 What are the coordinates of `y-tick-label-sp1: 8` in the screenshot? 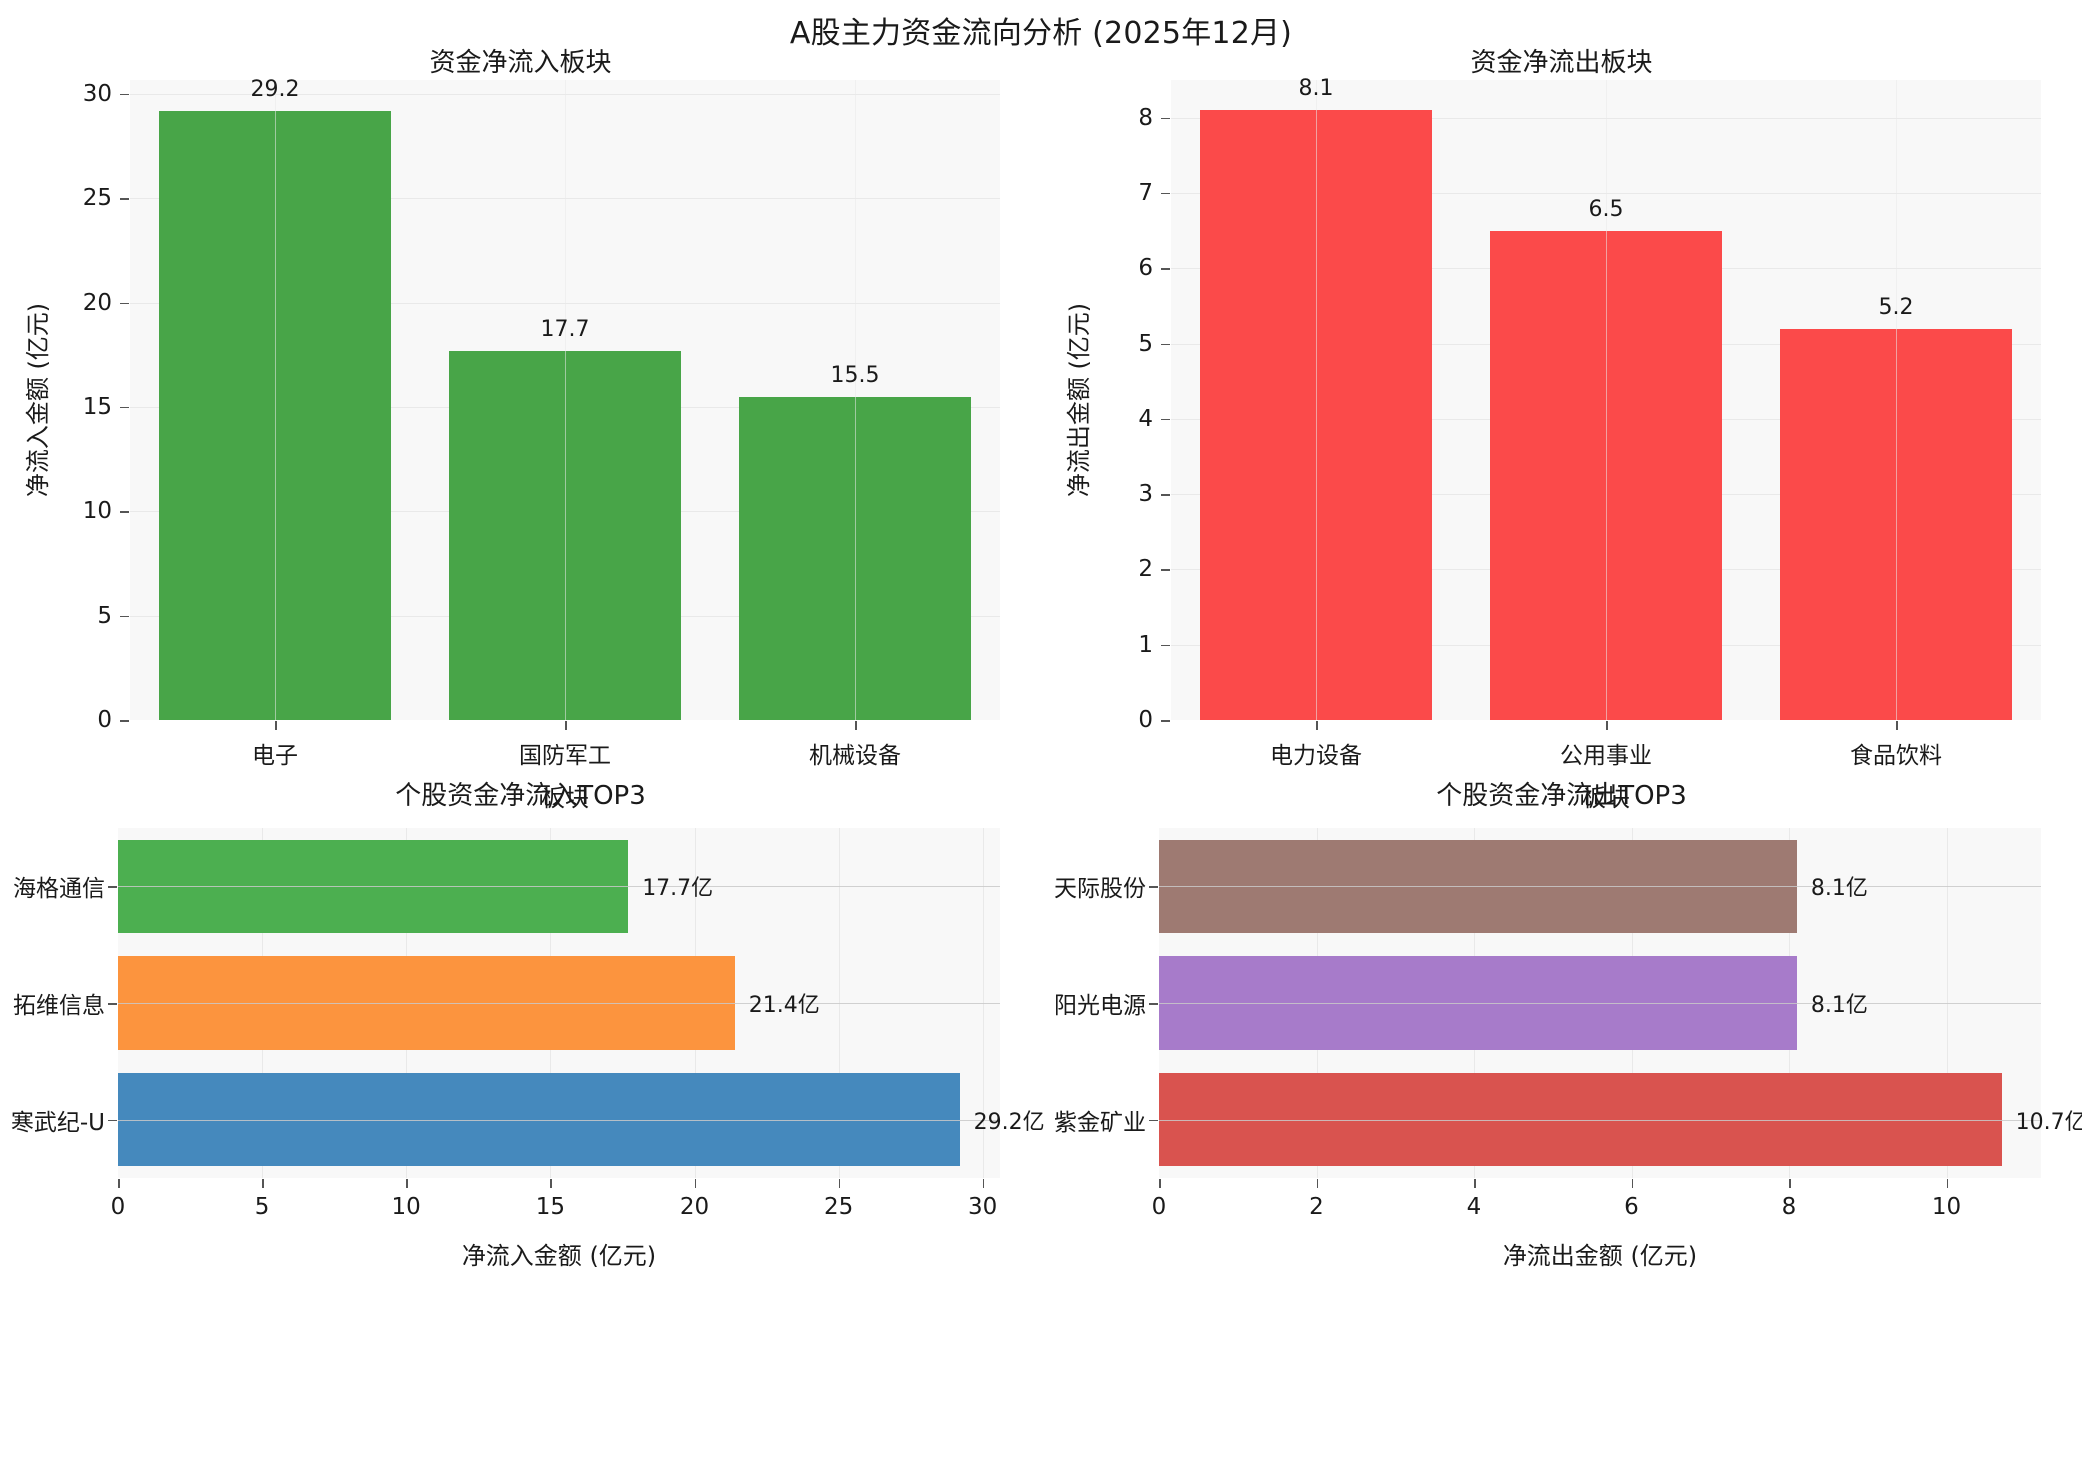 It's located at (1145, 117).